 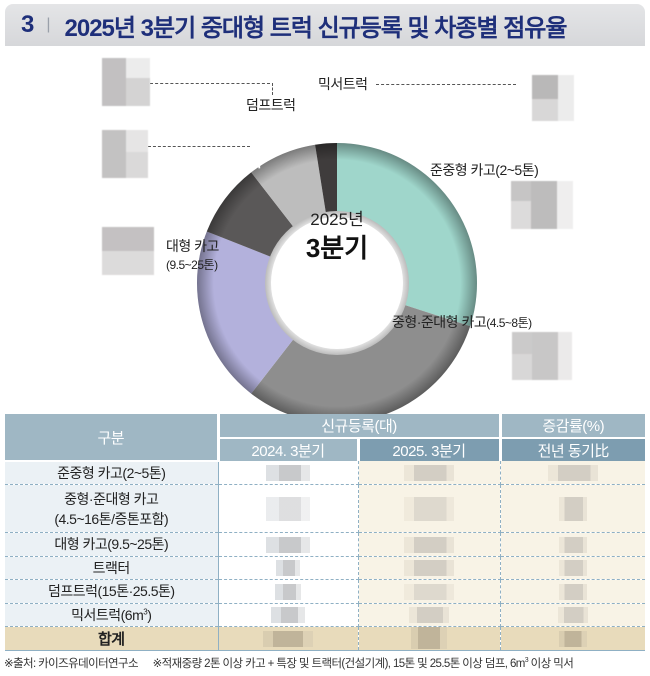 What do you see at coordinates (111, 498) in the screenshot?
I see `row-label-line1: 중형·준대형 카고` at bounding box center [111, 498].